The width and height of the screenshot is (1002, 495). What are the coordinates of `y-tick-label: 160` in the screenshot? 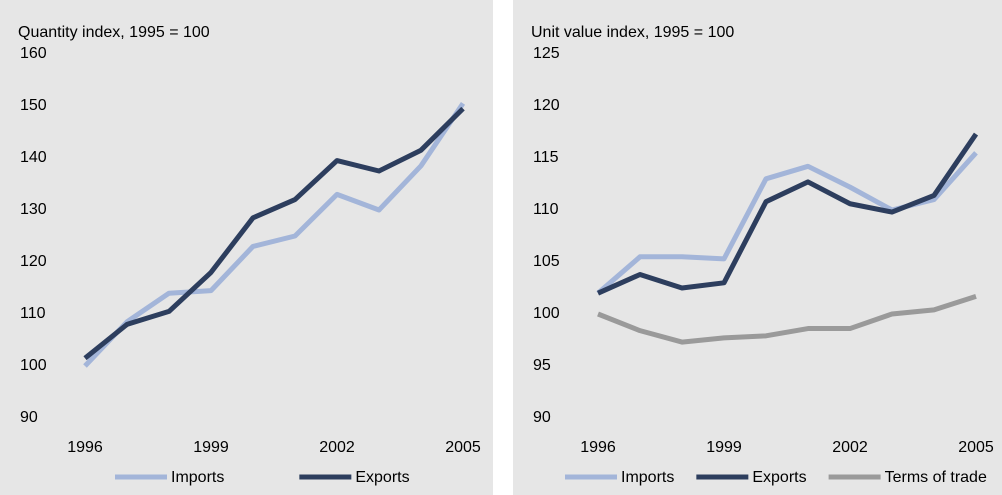 It's located at (33, 53).